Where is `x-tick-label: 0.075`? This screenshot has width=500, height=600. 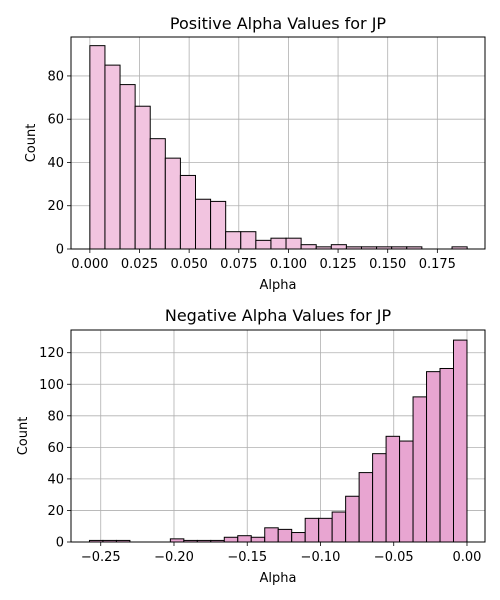 x-tick-label: 0.075 is located at coordinates (238, 264).